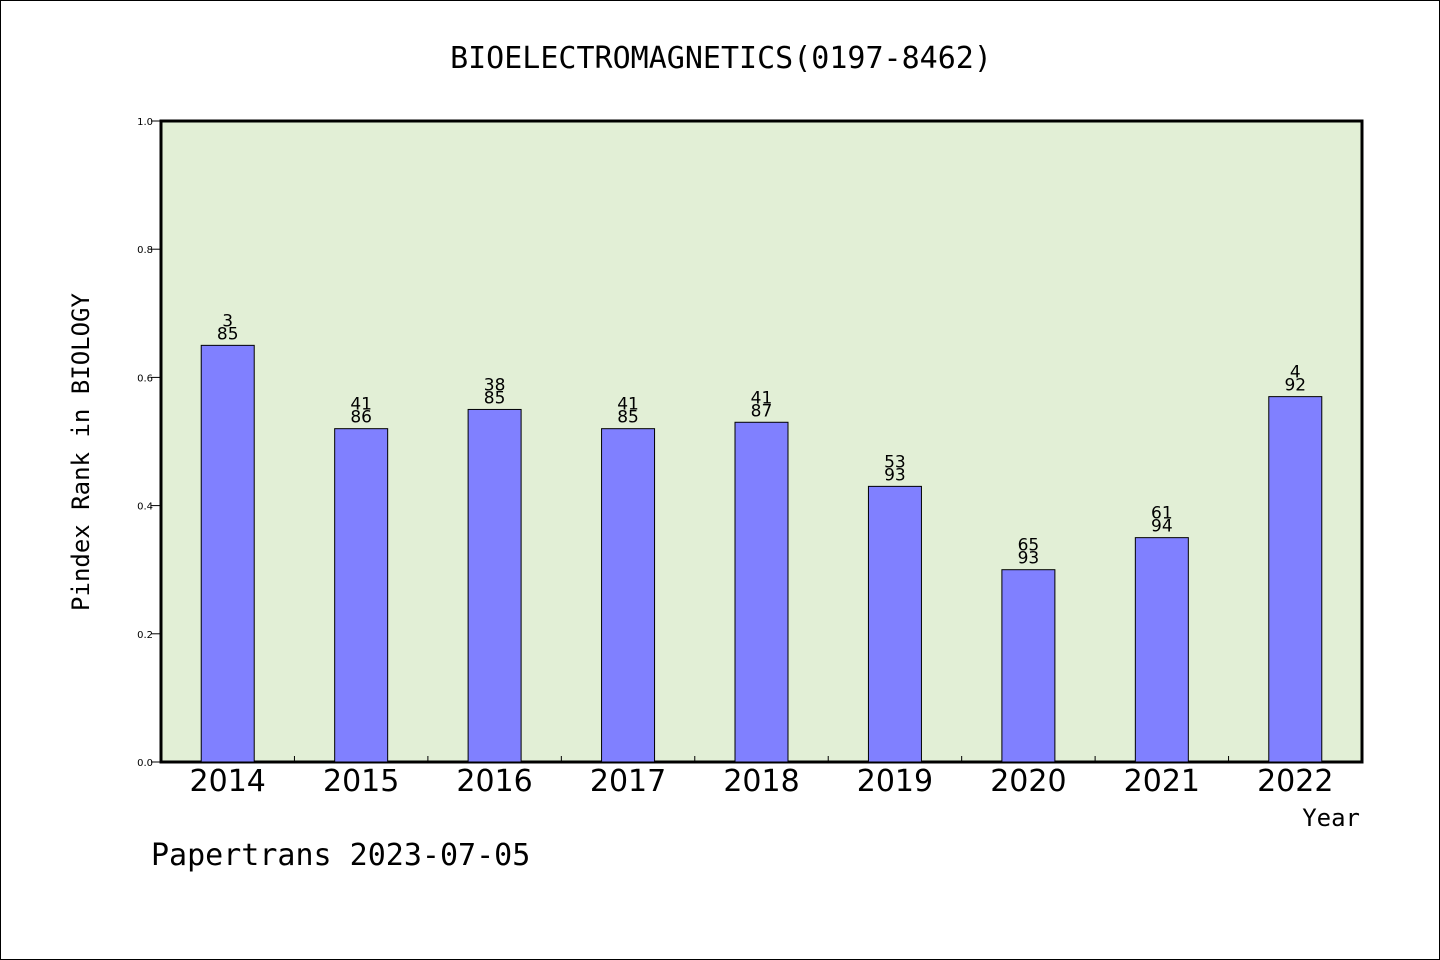  I want to click on rank-label: 53, so click(895, 462).